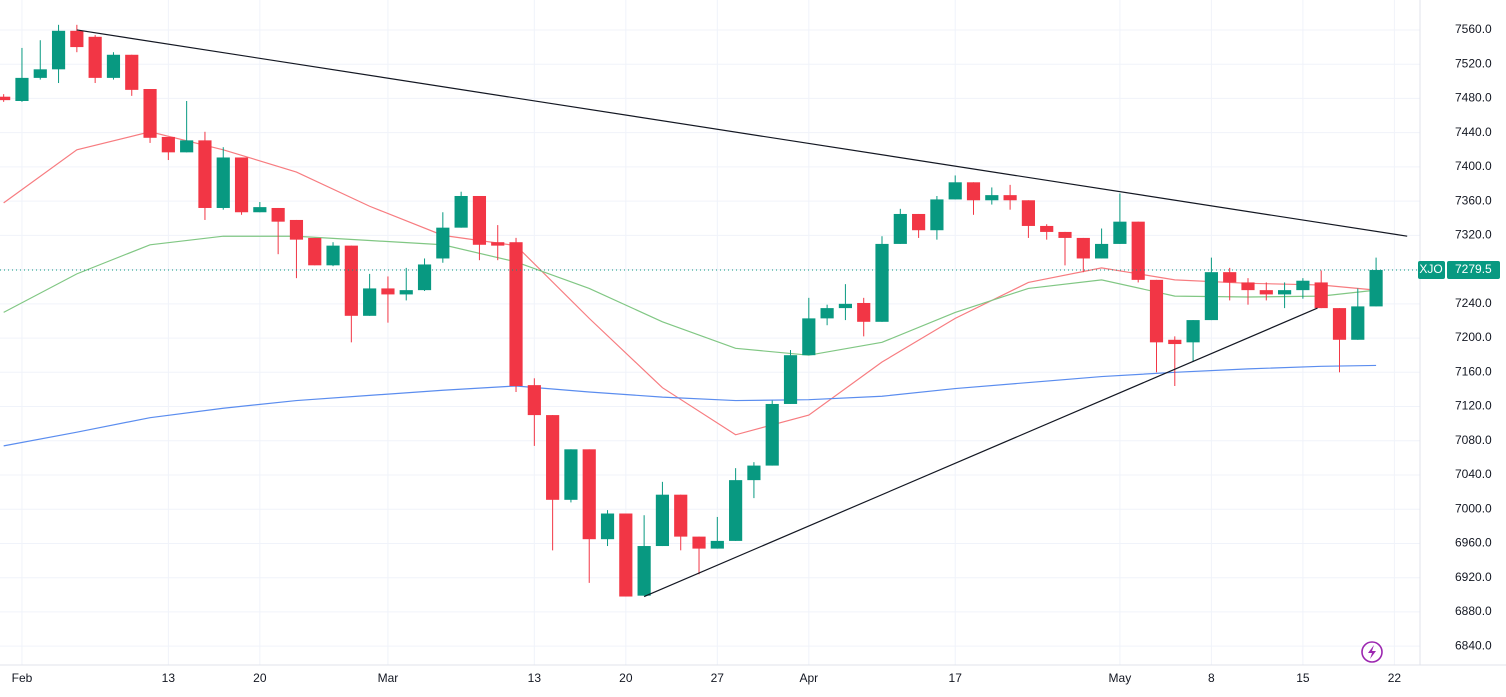 This screenshot has height=697, width=1506. What do you see at coordinates (1473, 337) in the screenshot?
I see `y-tick-label: 7200.0` at bounding box center [1473, 337].